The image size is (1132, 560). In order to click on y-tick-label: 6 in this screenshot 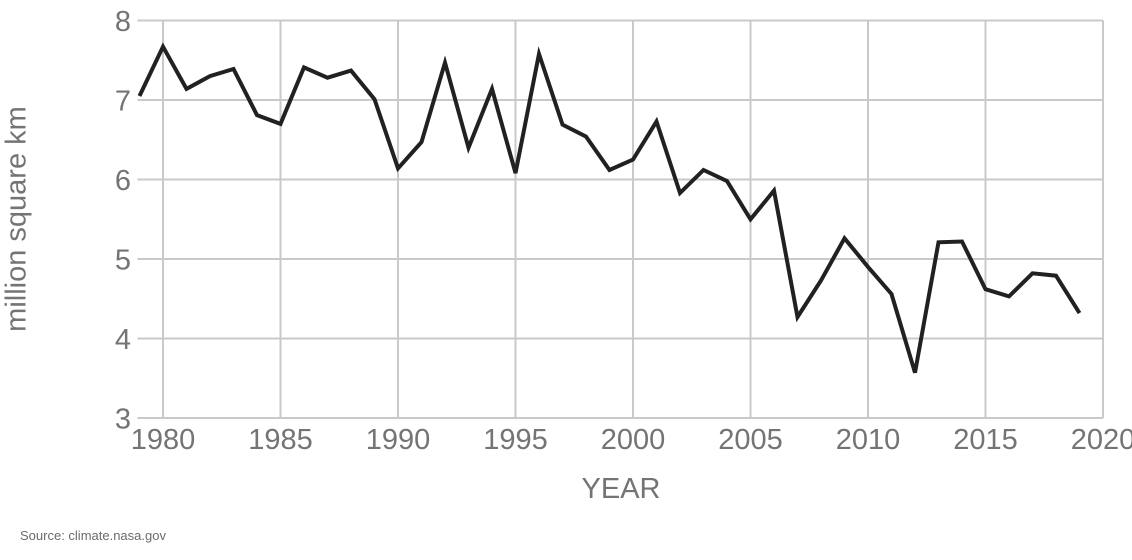, I will do `click(123, 181)`.